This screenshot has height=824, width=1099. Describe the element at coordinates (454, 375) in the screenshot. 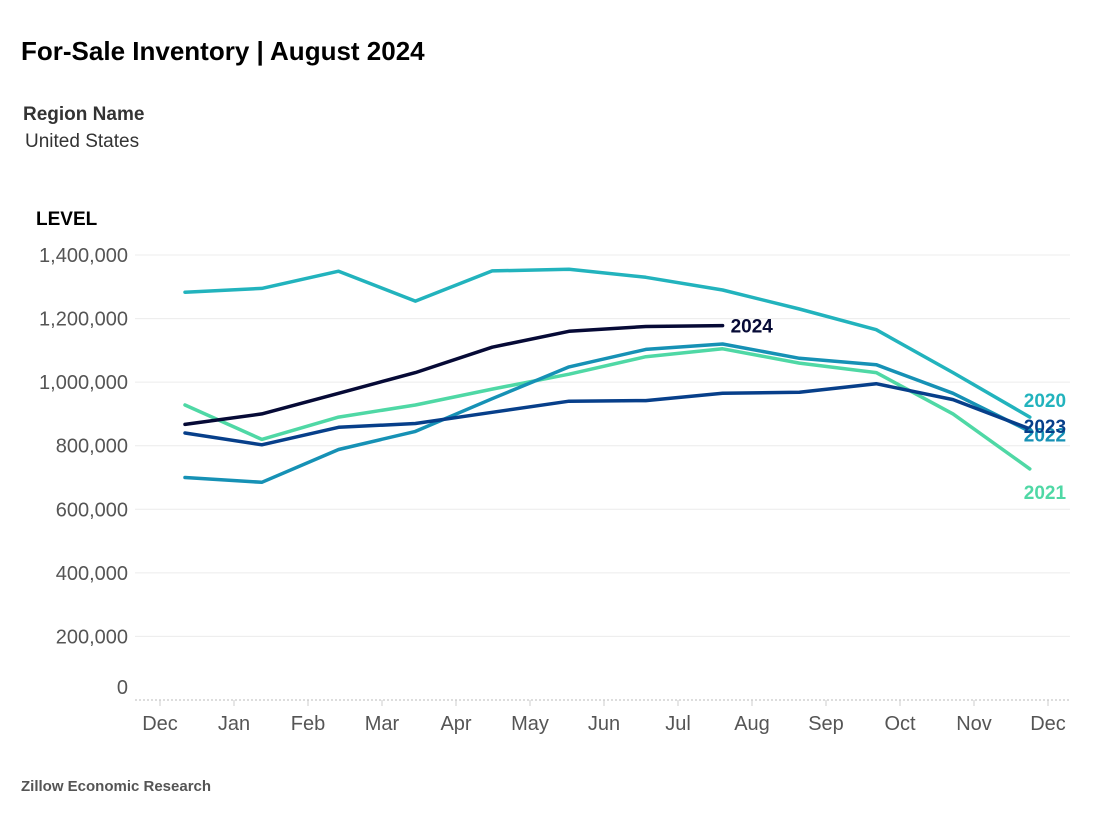

I see `series-line-2024` at that location.